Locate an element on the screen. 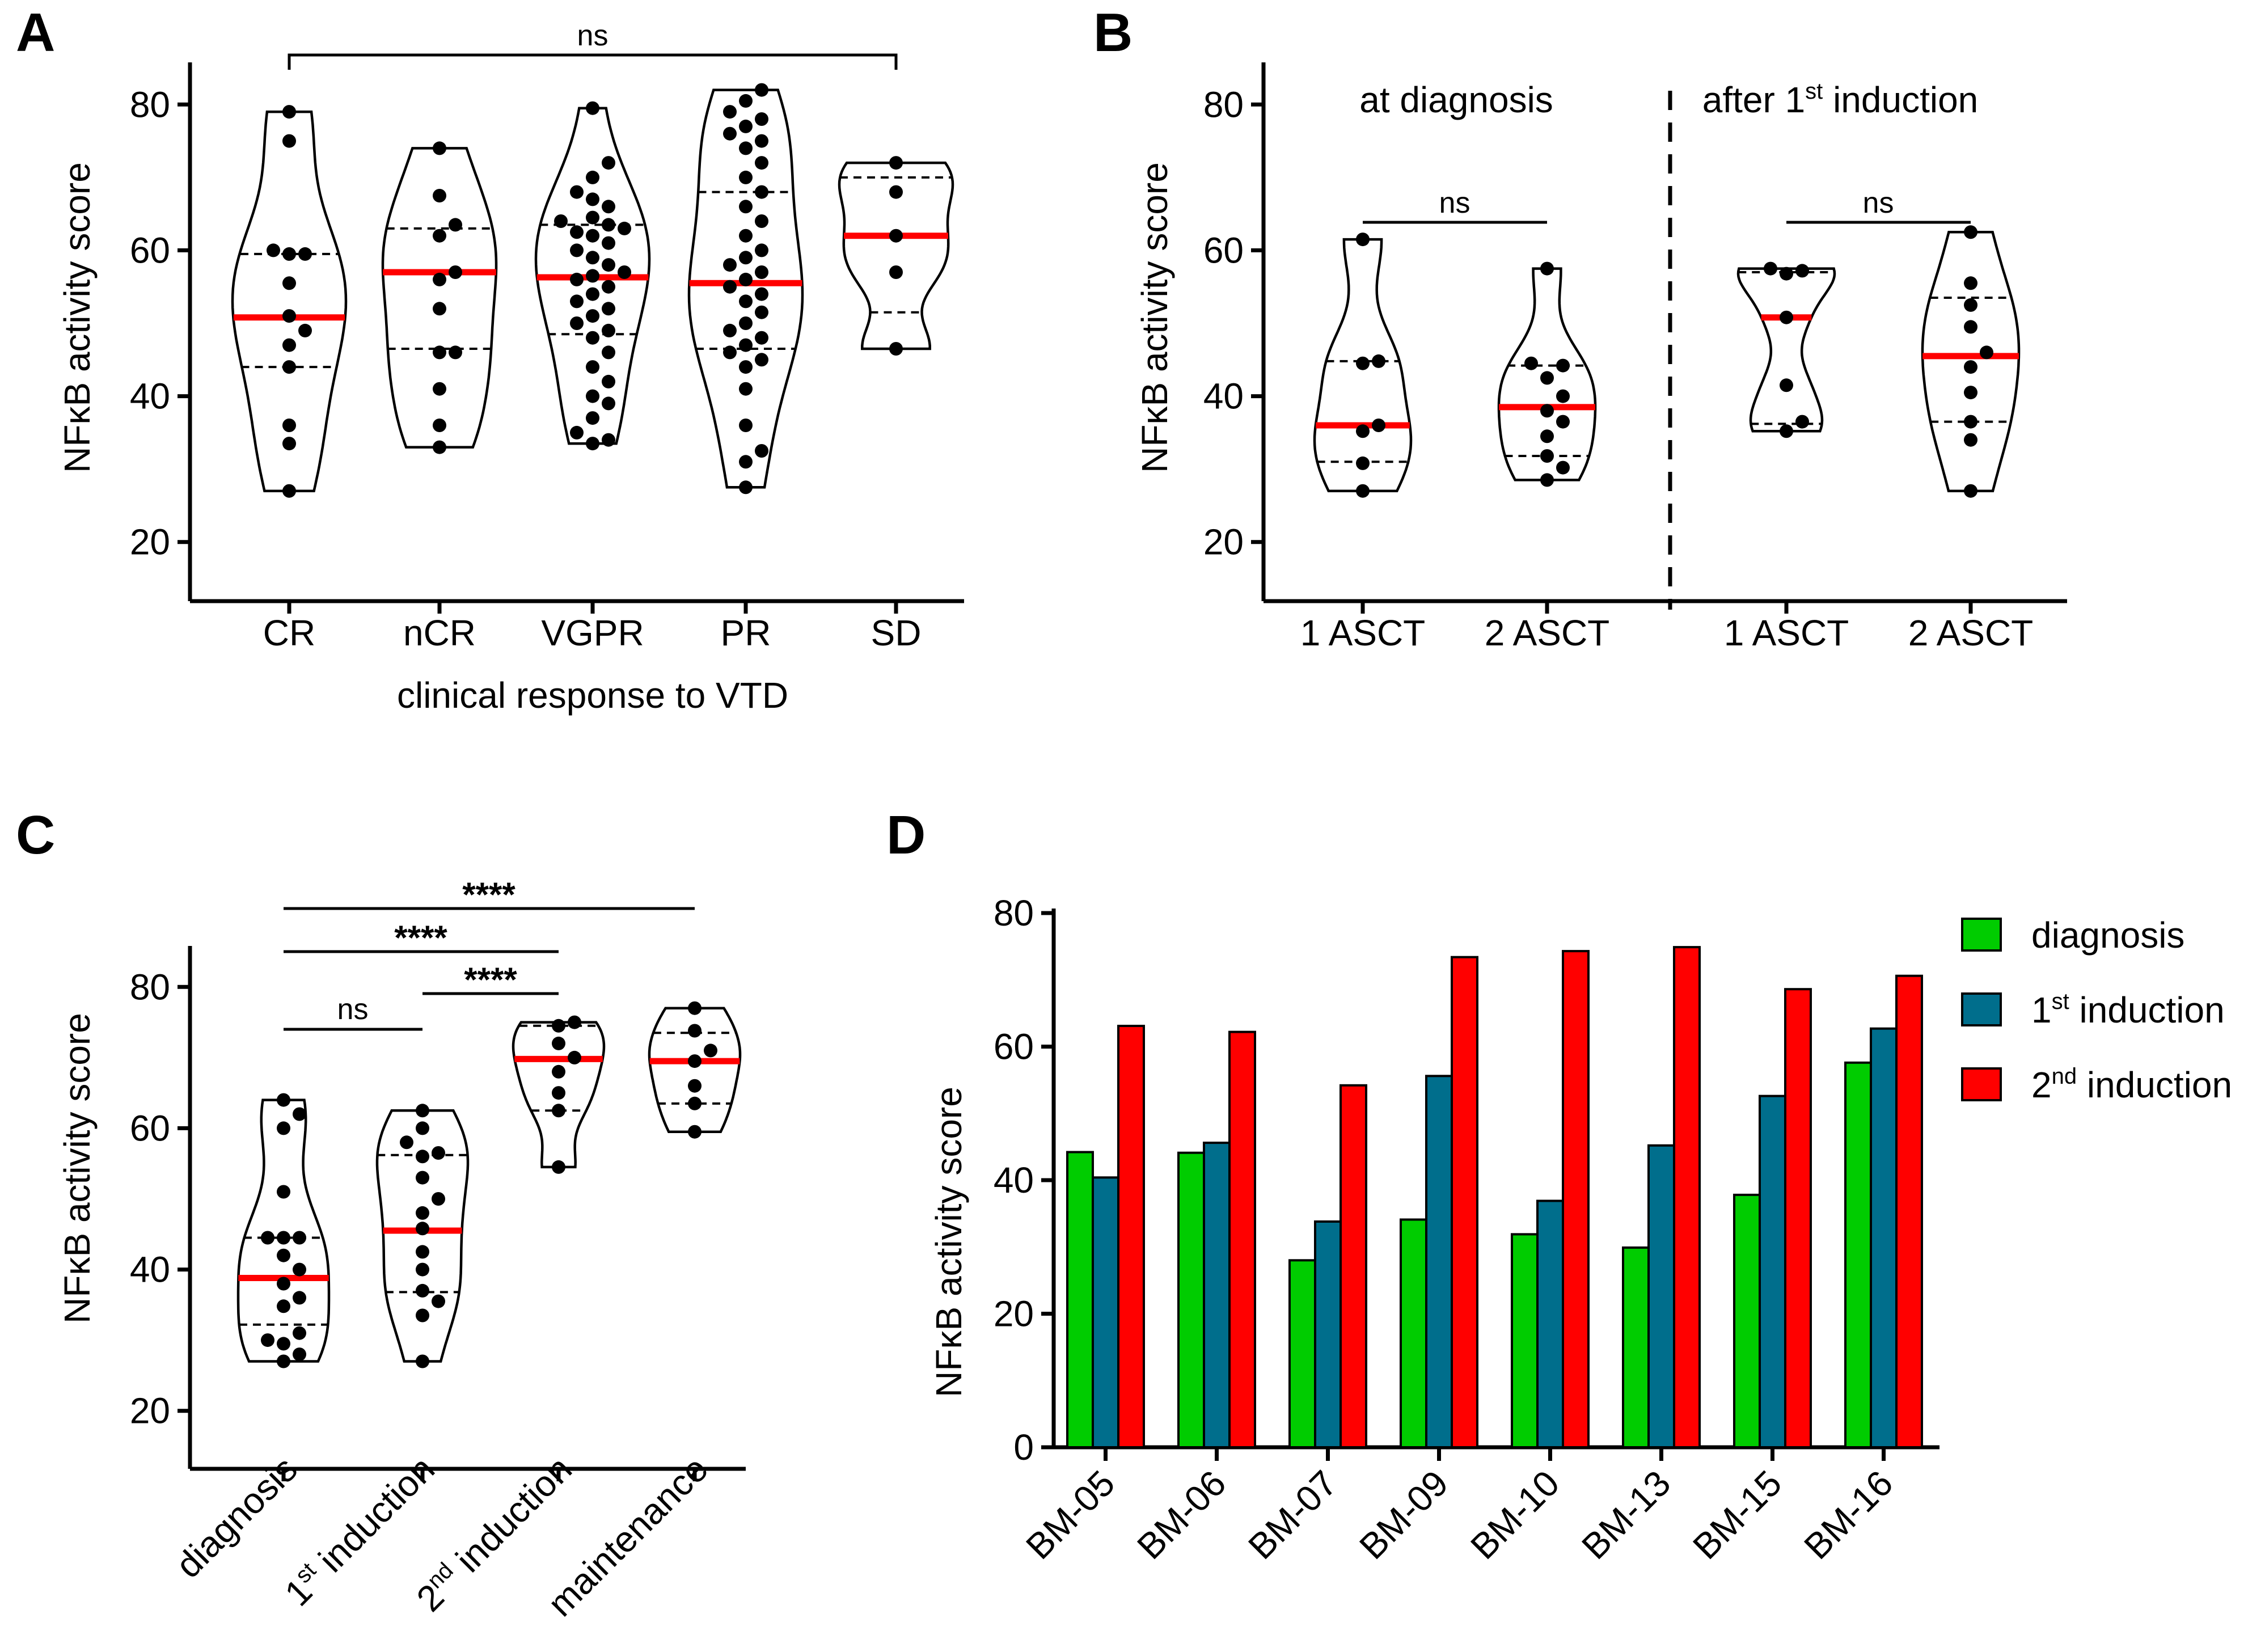 The image size is (2248, 1652). bar-bm-13-2nd-induction is located at coordinates (1687, 1197).